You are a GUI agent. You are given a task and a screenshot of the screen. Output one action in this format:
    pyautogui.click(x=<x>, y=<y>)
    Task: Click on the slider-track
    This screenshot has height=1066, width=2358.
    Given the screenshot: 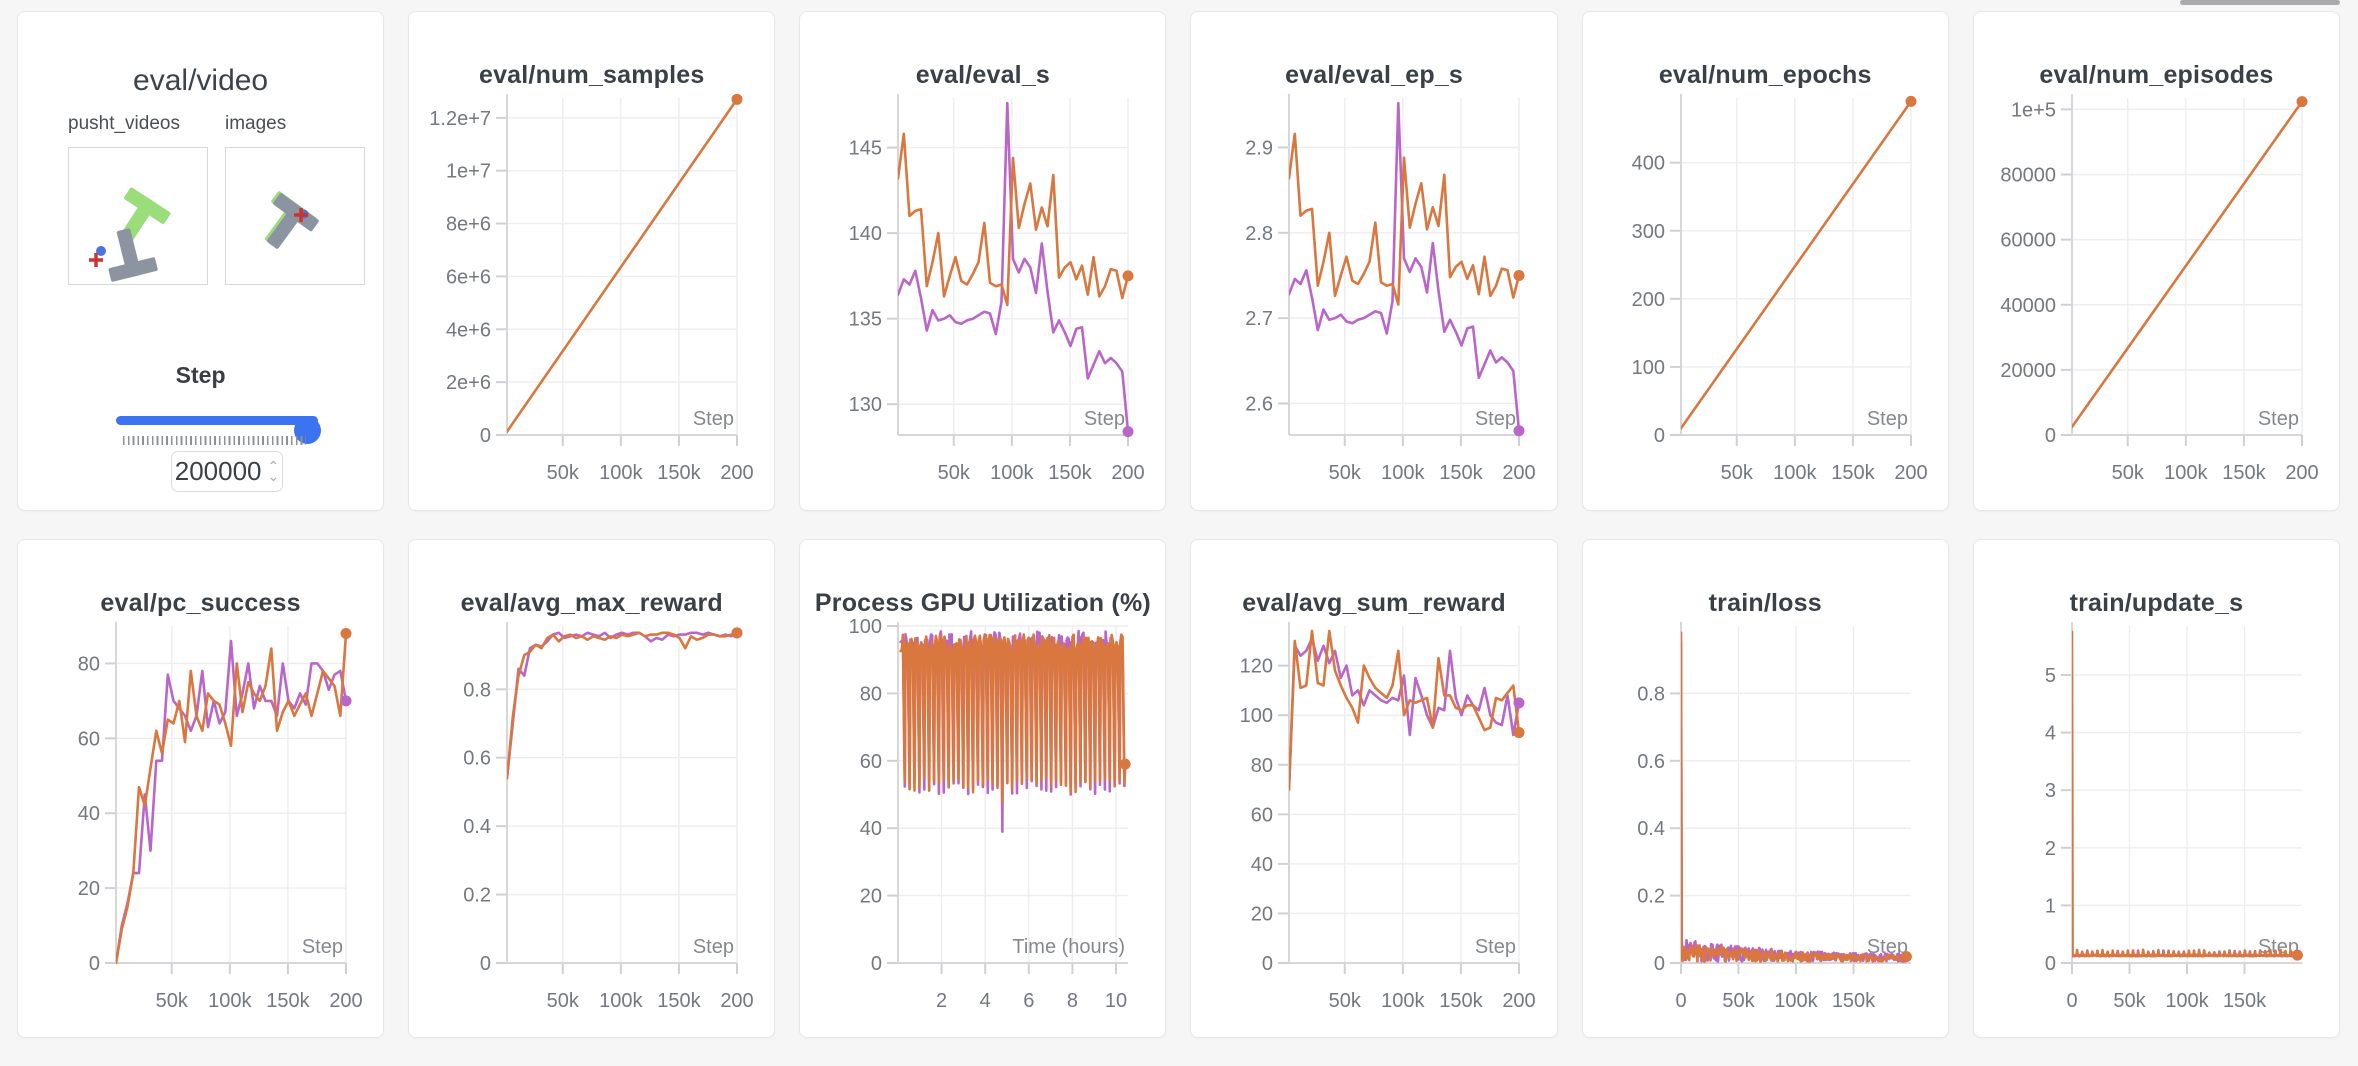 What is the action you would take?
    pyautogui.click(x=218, y=430)
    